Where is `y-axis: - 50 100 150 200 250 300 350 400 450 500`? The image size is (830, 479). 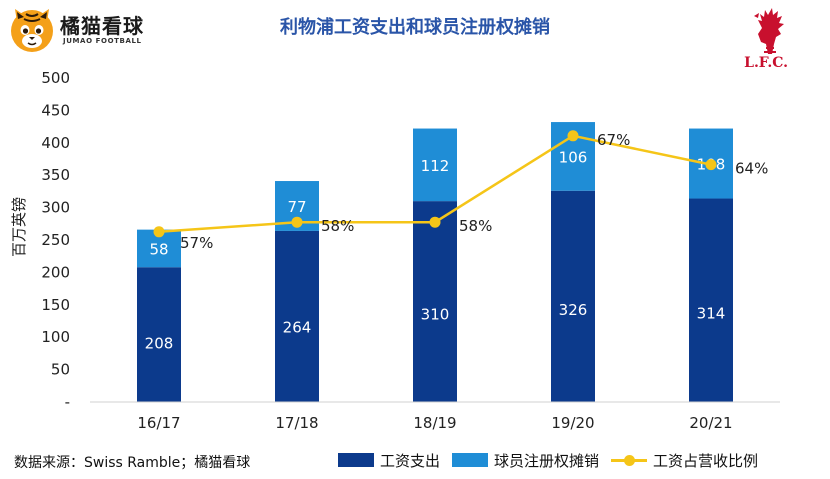
y-axis: - 50 100 150 200 250 300 350 400 450 500 is located at coordinates (55, 240).